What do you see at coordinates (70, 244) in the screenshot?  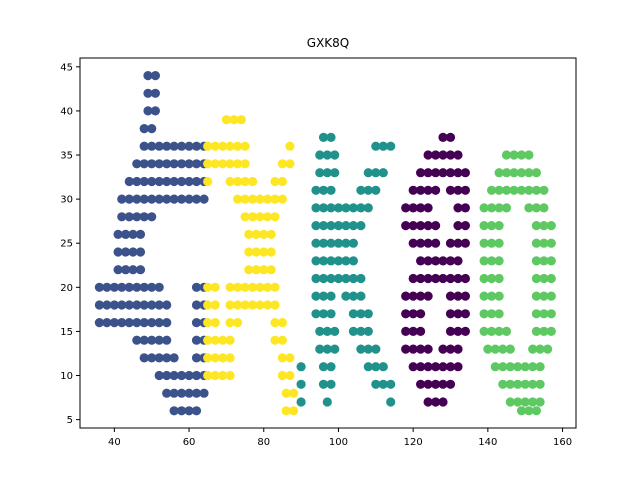 I see `y-axis: 5 10 15 20 25 30 35 40 45` at bounding box center [70, 244].